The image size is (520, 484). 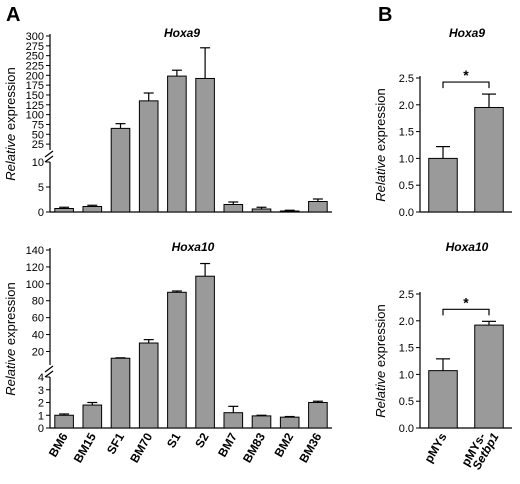 I want to click on y-tick-label: 140, so click(x=35, y=251).